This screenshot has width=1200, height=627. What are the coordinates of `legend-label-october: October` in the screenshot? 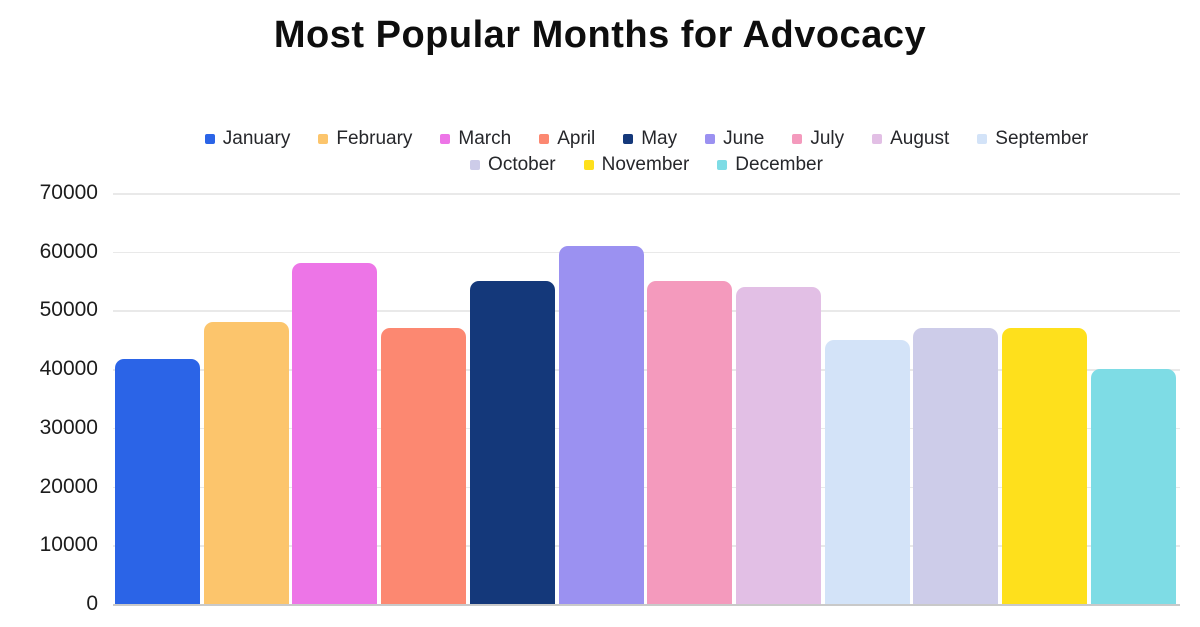 It's located at (522, 164).